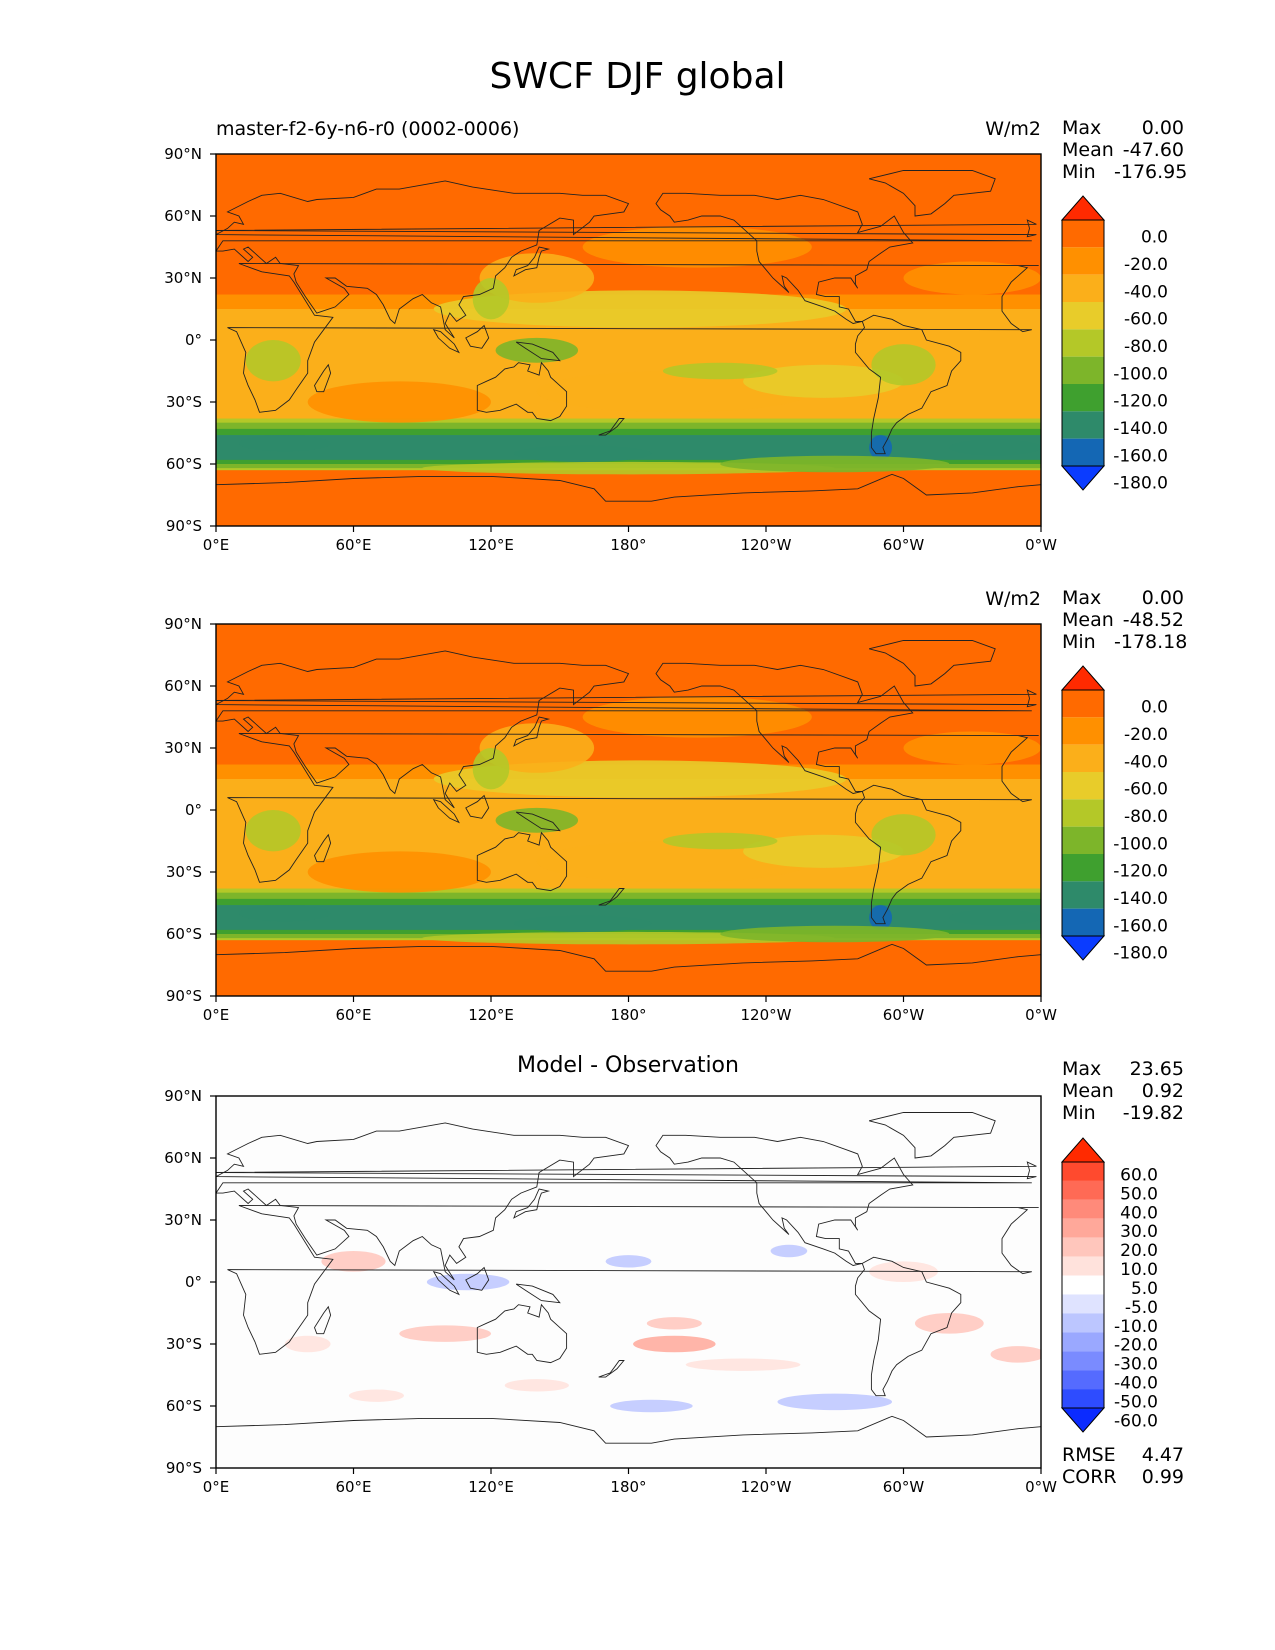 The width and height of the screenshot is (1275, 1650). I want to click on stats-diff-extra: RMSE 4.47 CORR 0.99, so click(1123, 1466).